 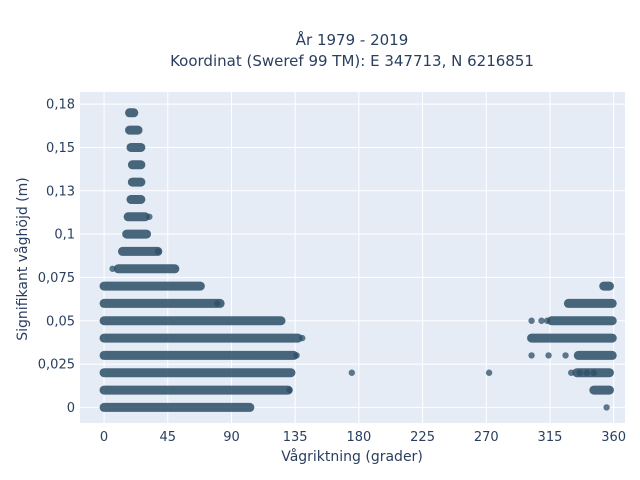 What do you see at coordinates (60, 191) in the screenshot?
I see `y-tick-label: 0,13` at bounding box center [60, 191].